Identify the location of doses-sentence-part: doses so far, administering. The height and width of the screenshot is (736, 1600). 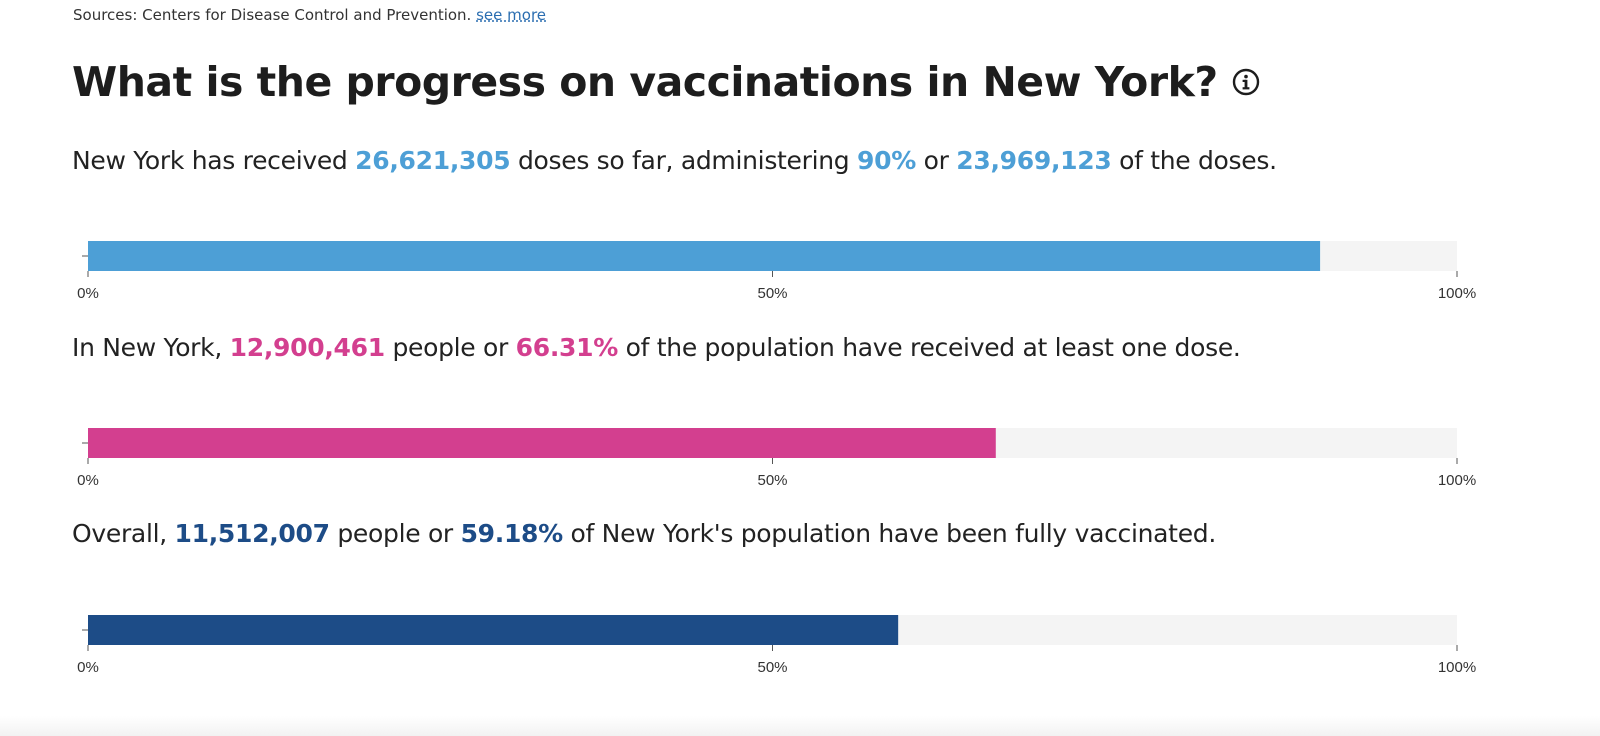
(684, 160).